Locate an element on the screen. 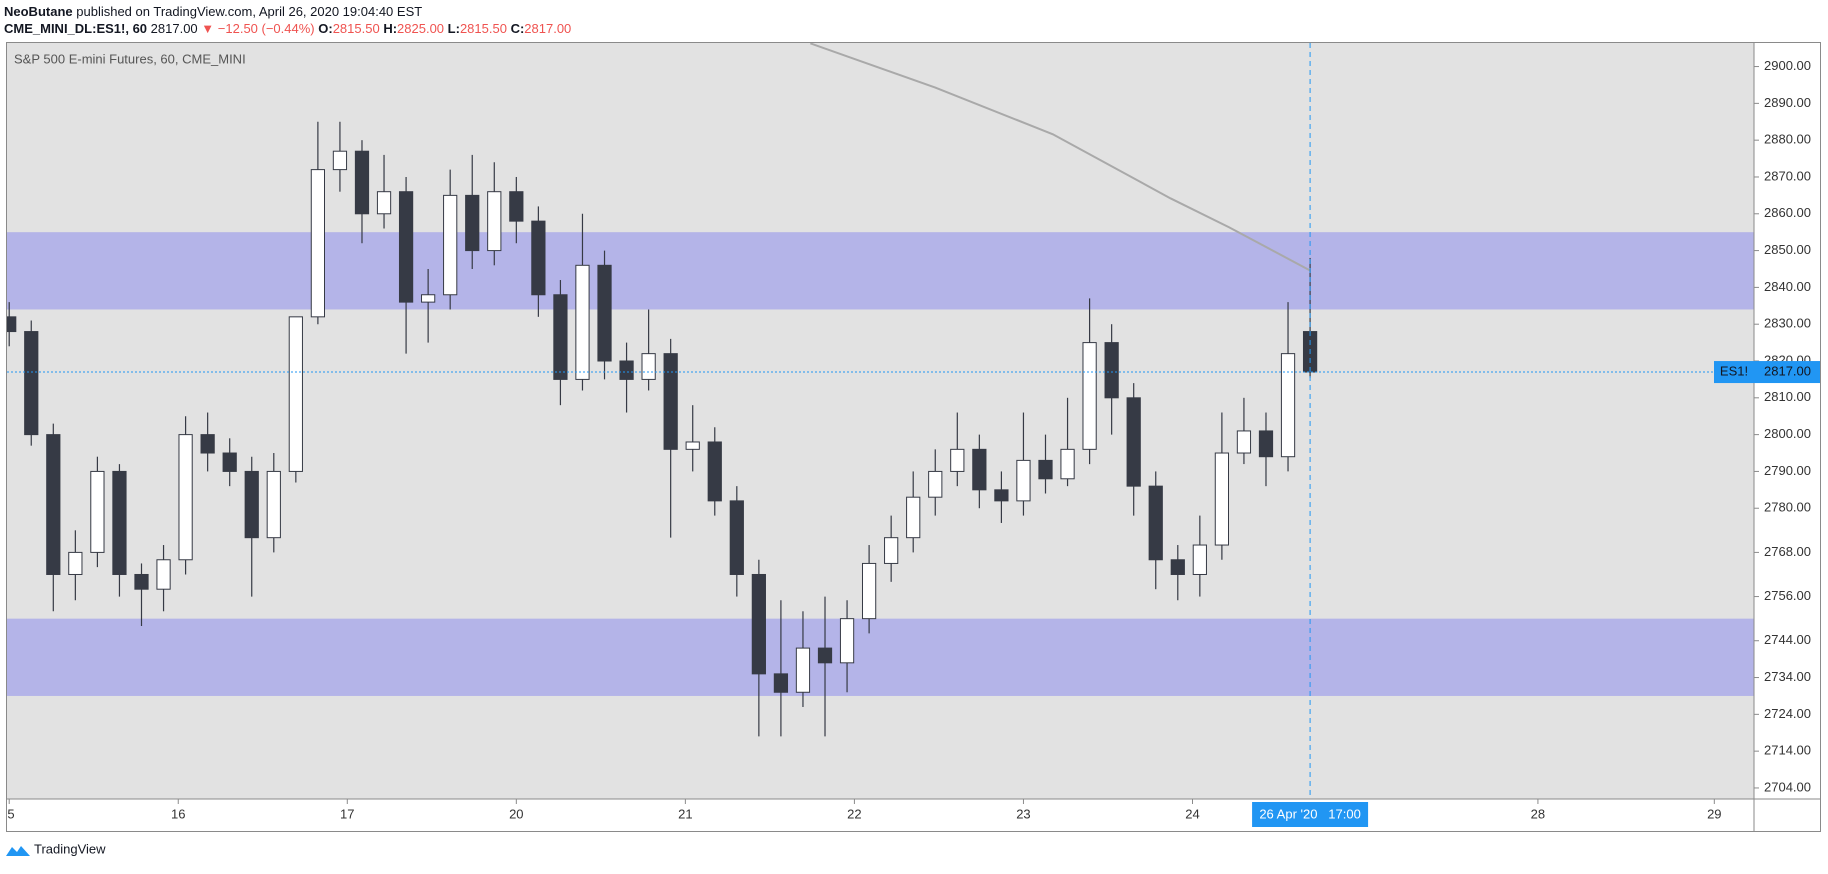 This screenshot has width=1828, height=874. y-tick-label: 2900.00 is located at coordinates (1787, 65).